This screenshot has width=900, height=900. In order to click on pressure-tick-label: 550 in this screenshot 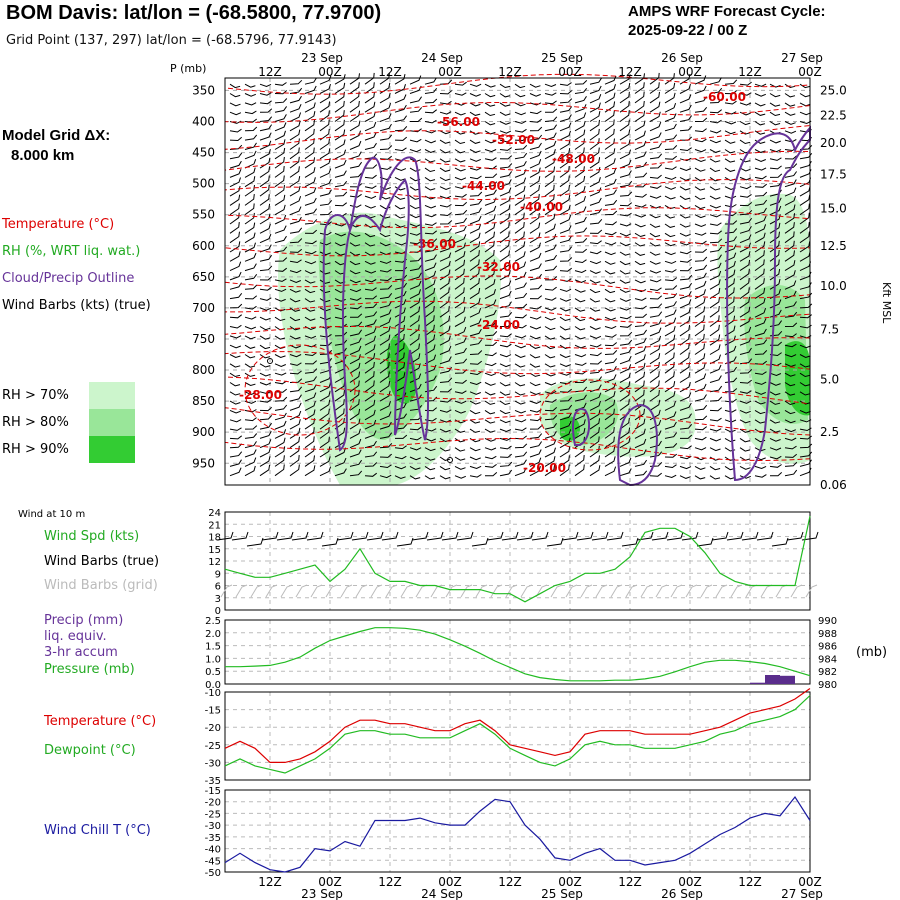, I will do `click(203, 215)`.